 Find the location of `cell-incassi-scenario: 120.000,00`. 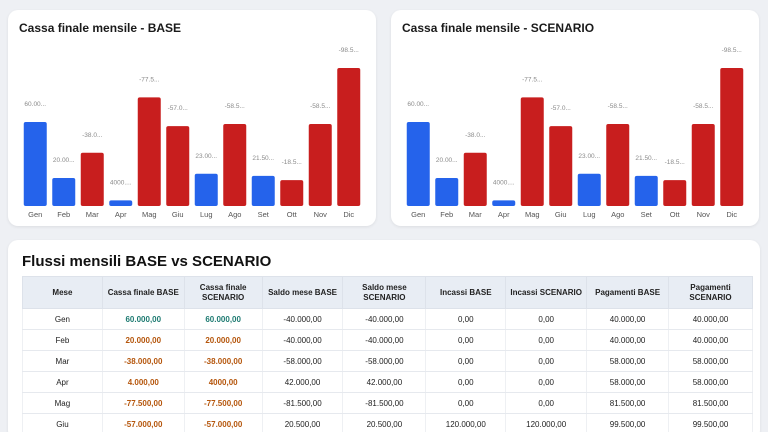

cell-incassi-scenario: 120.000,00 is located at coordinates (546, 422).